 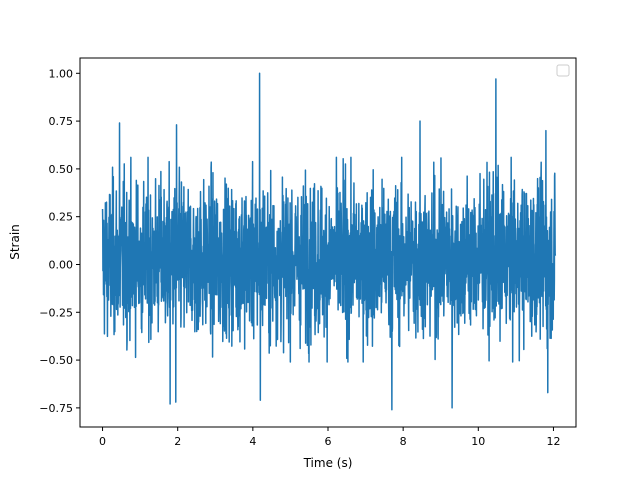 I want to click on y-tick-label: −0.50, so click(x=56, y=360).